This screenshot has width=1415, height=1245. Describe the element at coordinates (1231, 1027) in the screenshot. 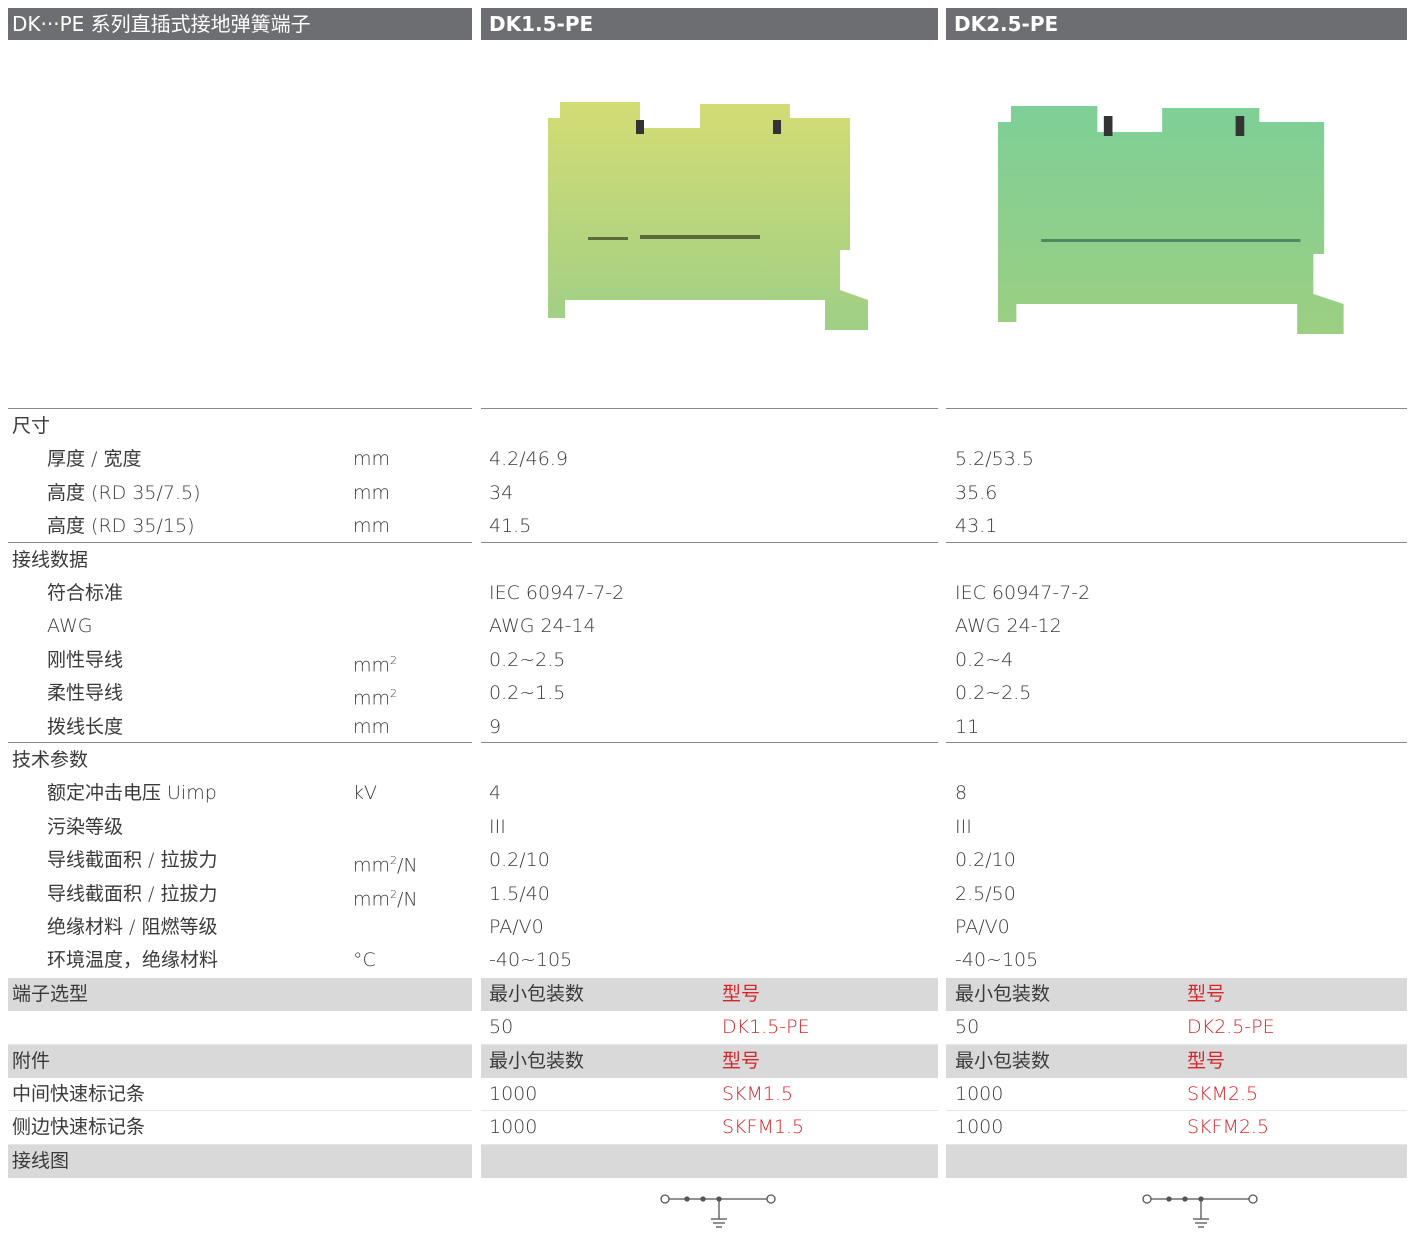

I see `model-number: DK2.5-PE` at that location.